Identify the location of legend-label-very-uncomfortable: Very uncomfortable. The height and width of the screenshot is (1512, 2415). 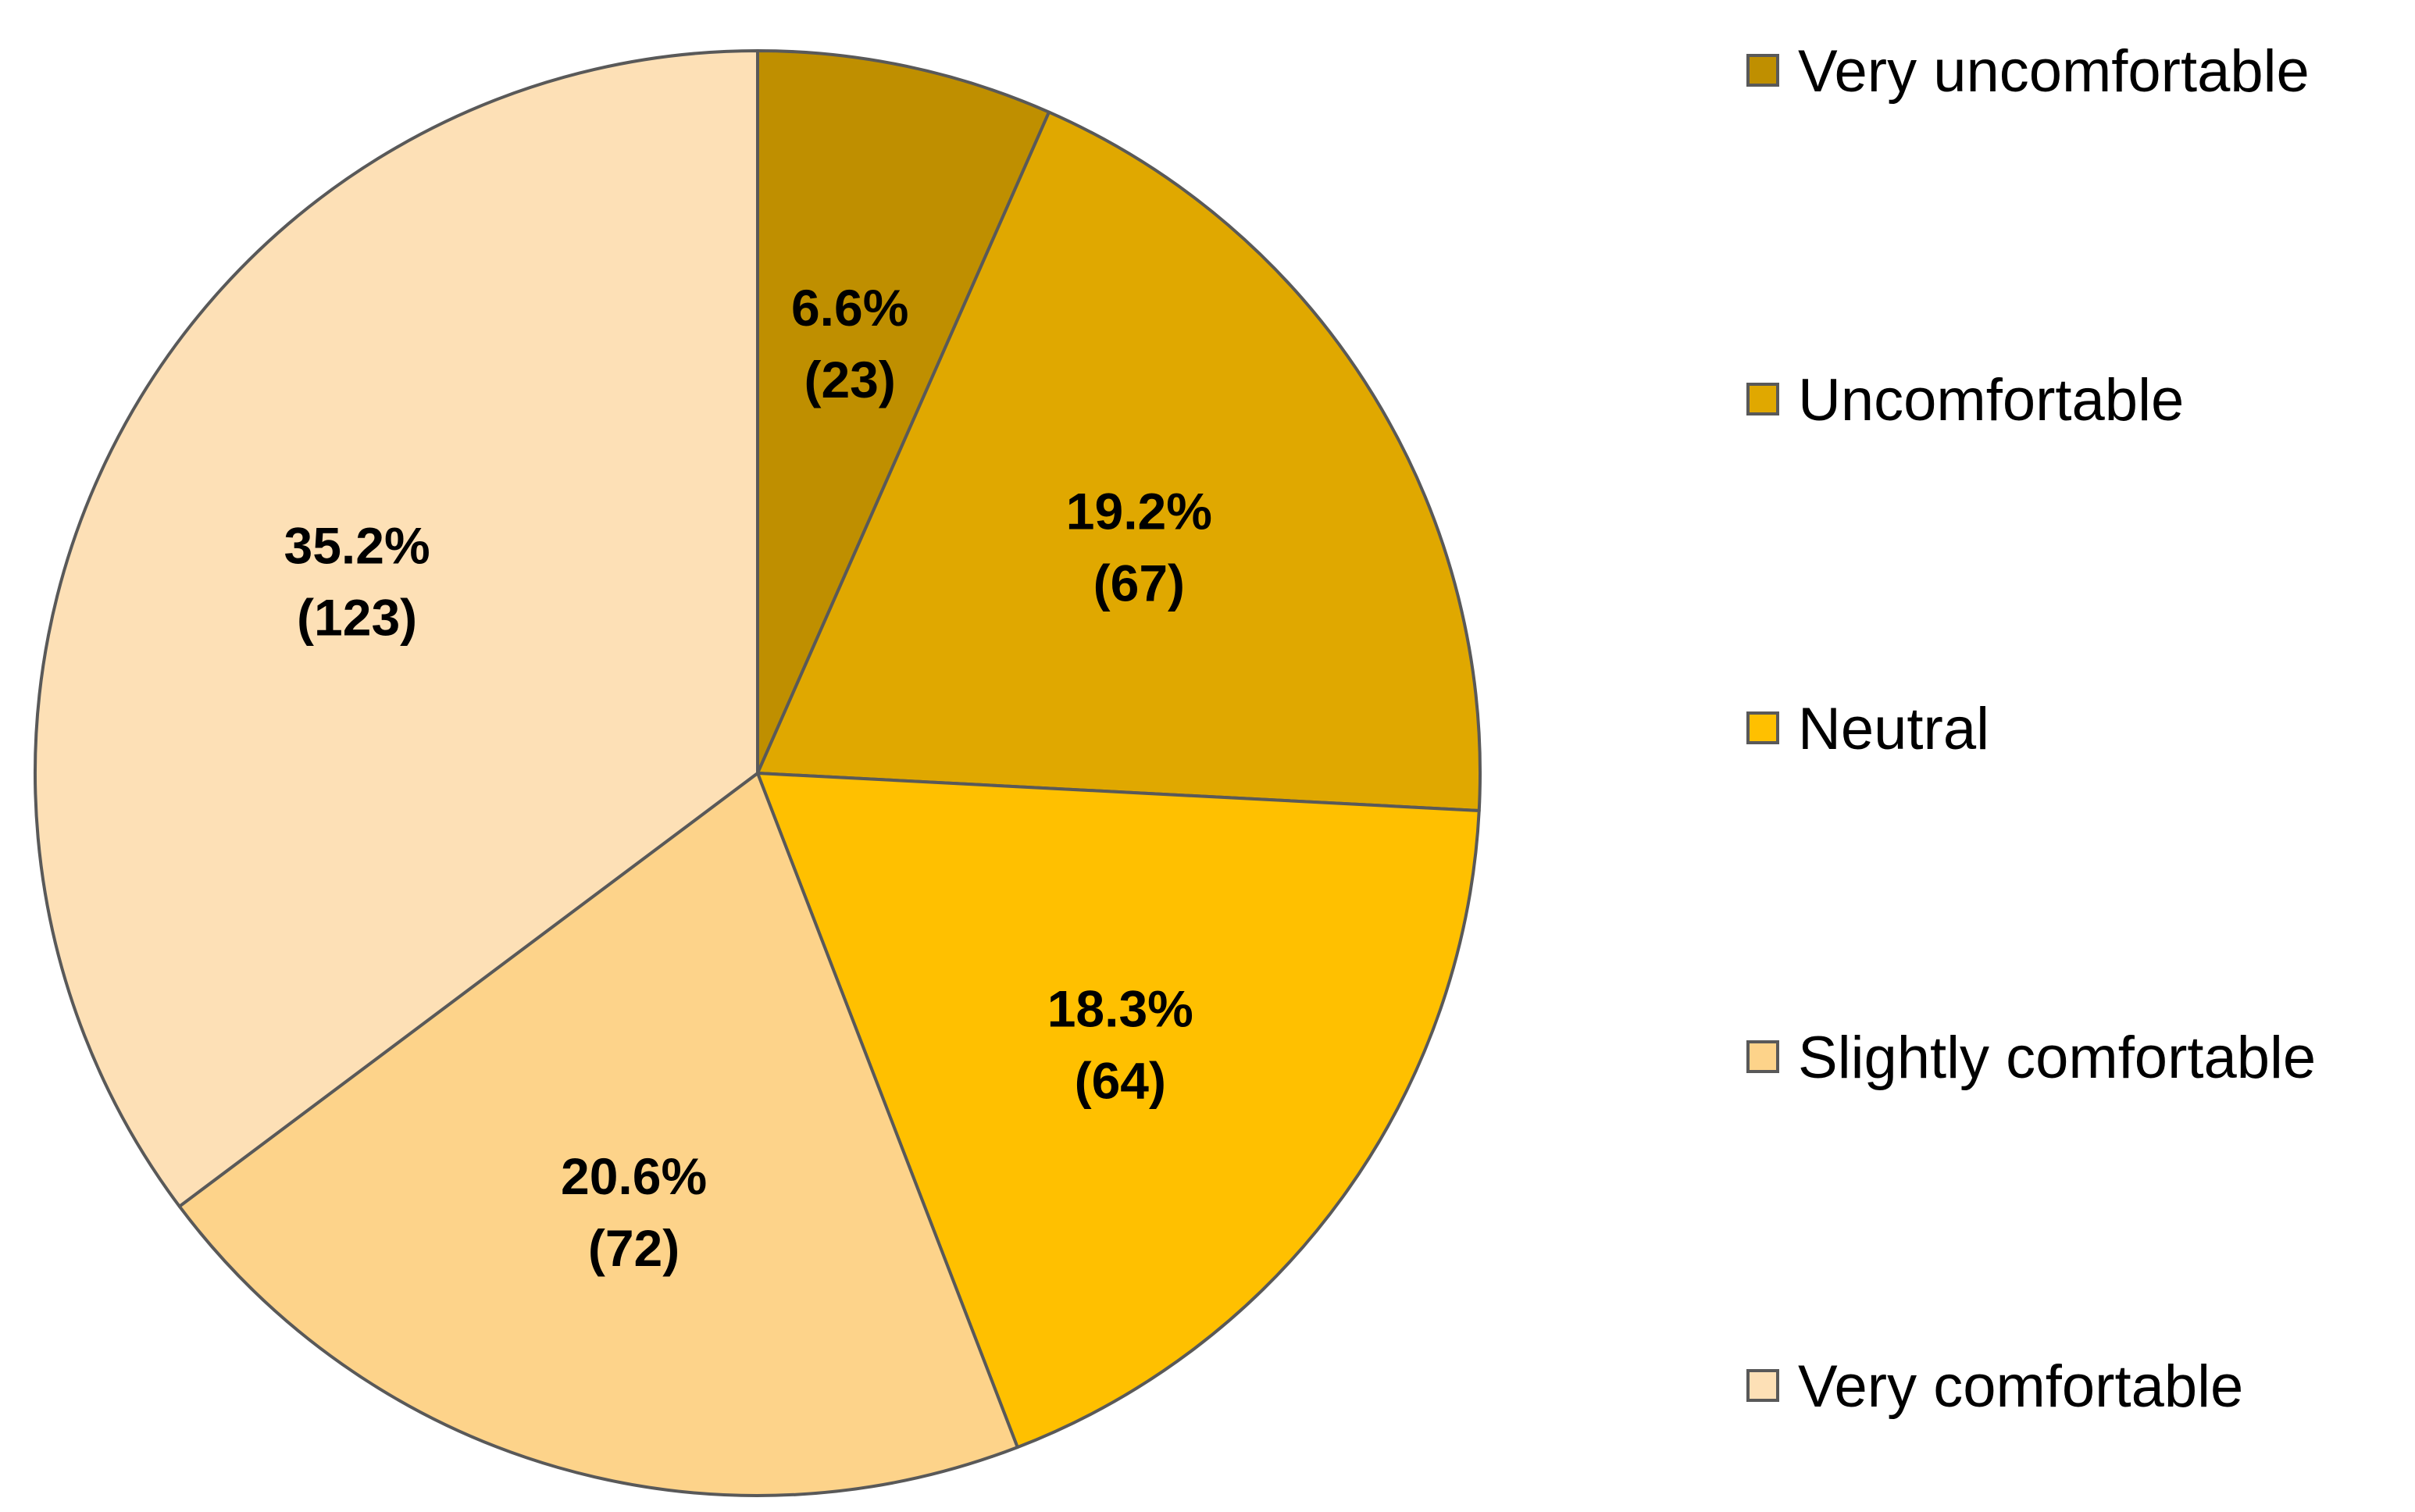
(2054, 71).